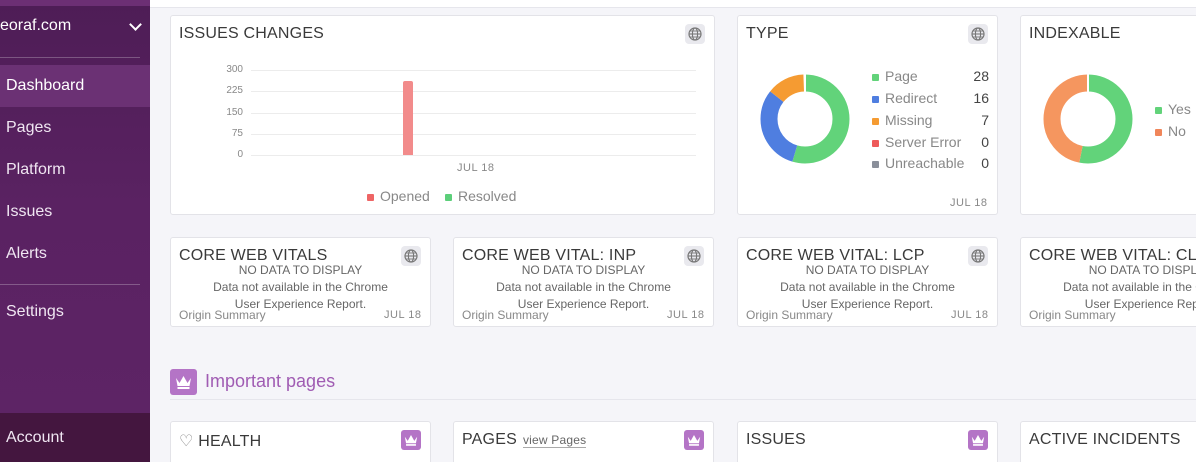  Describe the element at coordinates (985, 120) in the screenshot. I see `legend-value: 7` at that location.